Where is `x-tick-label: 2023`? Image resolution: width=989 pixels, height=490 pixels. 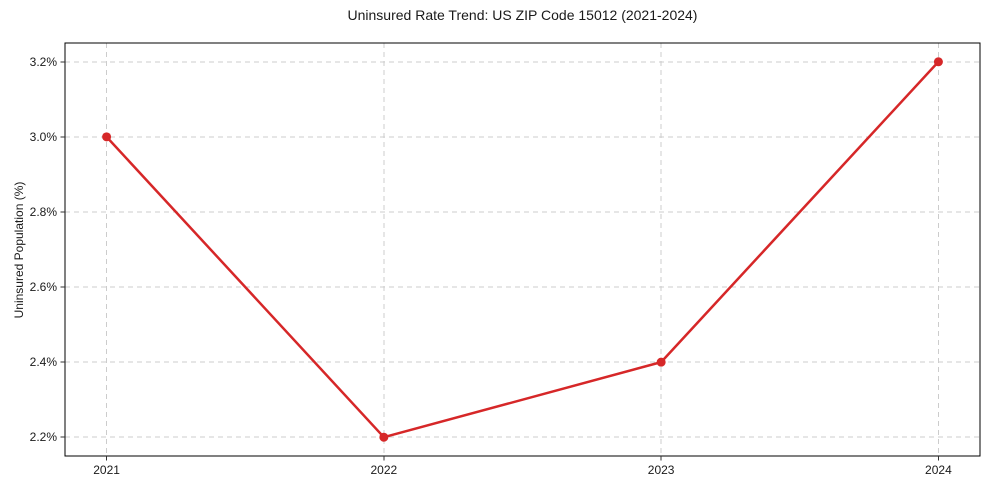 x-tick-label: 2023 is located at coordinates (661, 470).